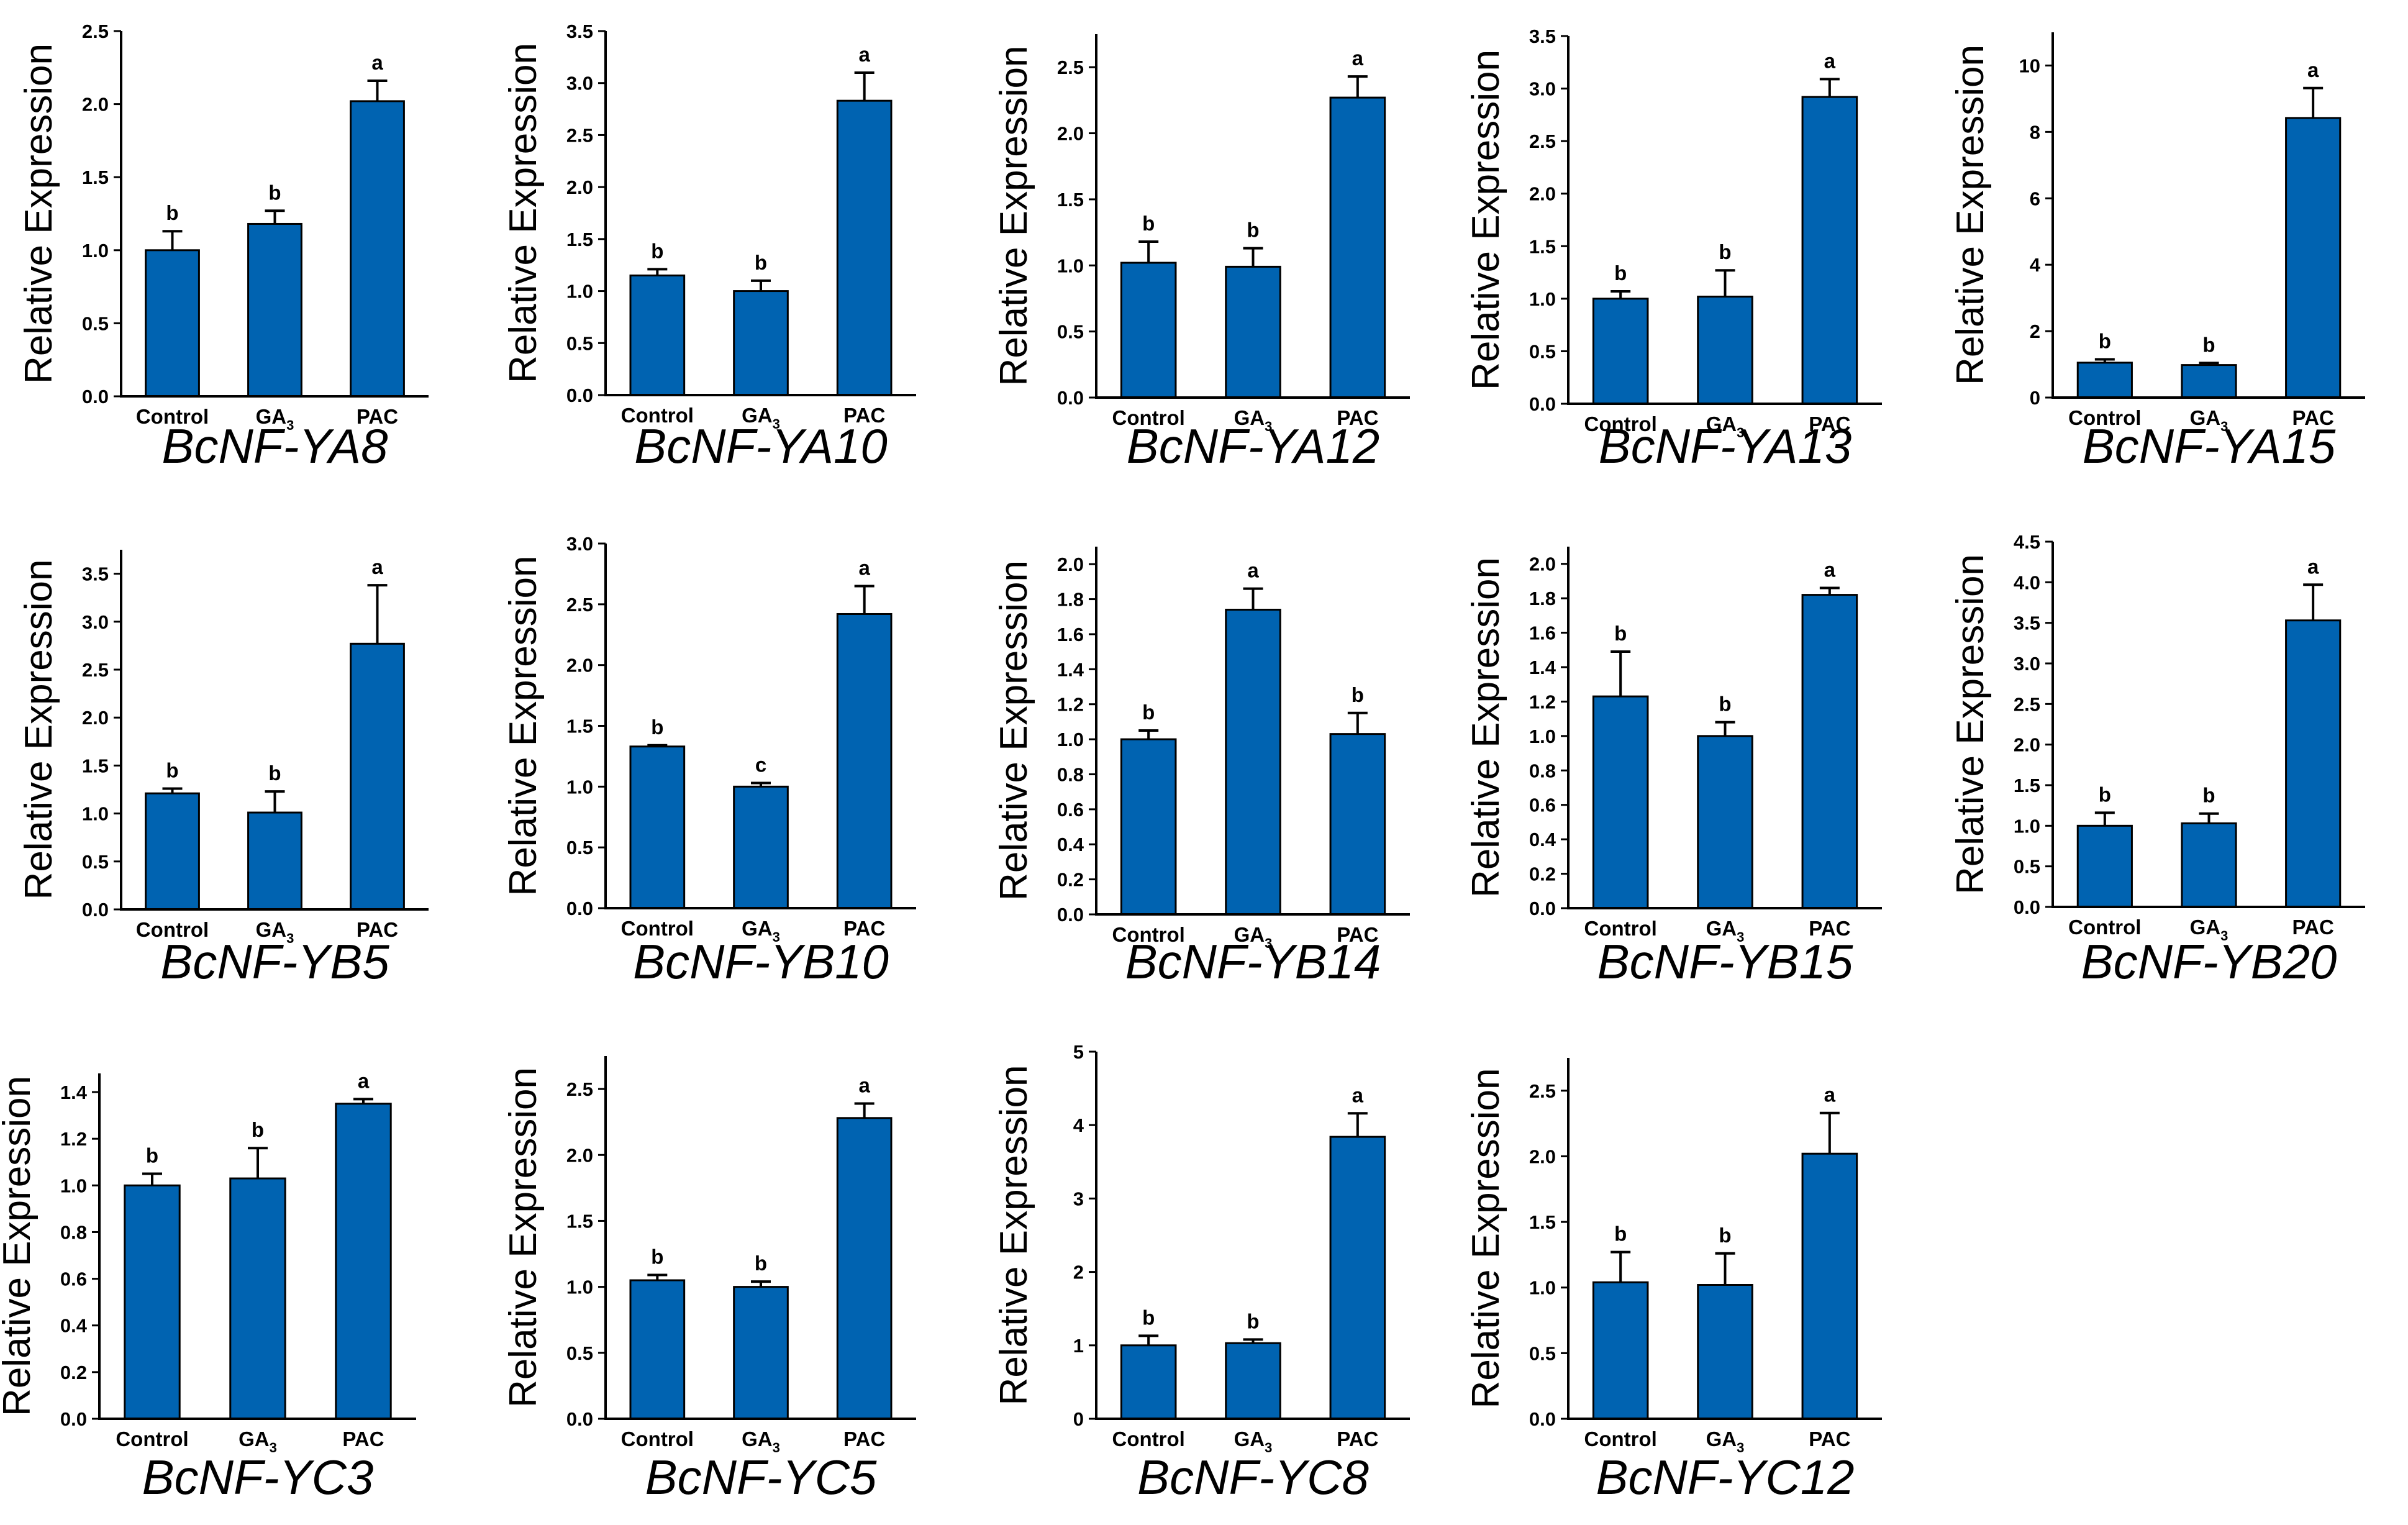 Image resolution: width=2408 pixels, height=1525 pixels. Describe the element at coordinates (1078, 1198) in the screenshot. I see `y-tick-label: 3` at that location.